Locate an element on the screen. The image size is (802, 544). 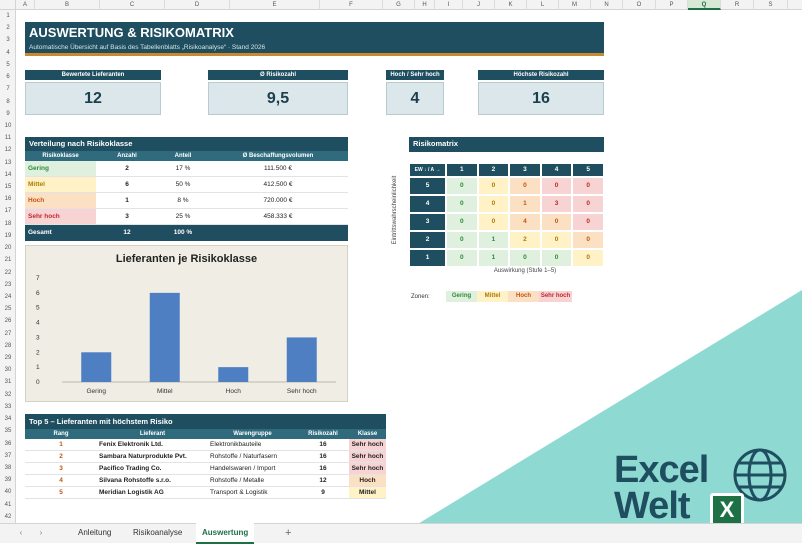
row-header: 42 is located at coordinates (8, 516).